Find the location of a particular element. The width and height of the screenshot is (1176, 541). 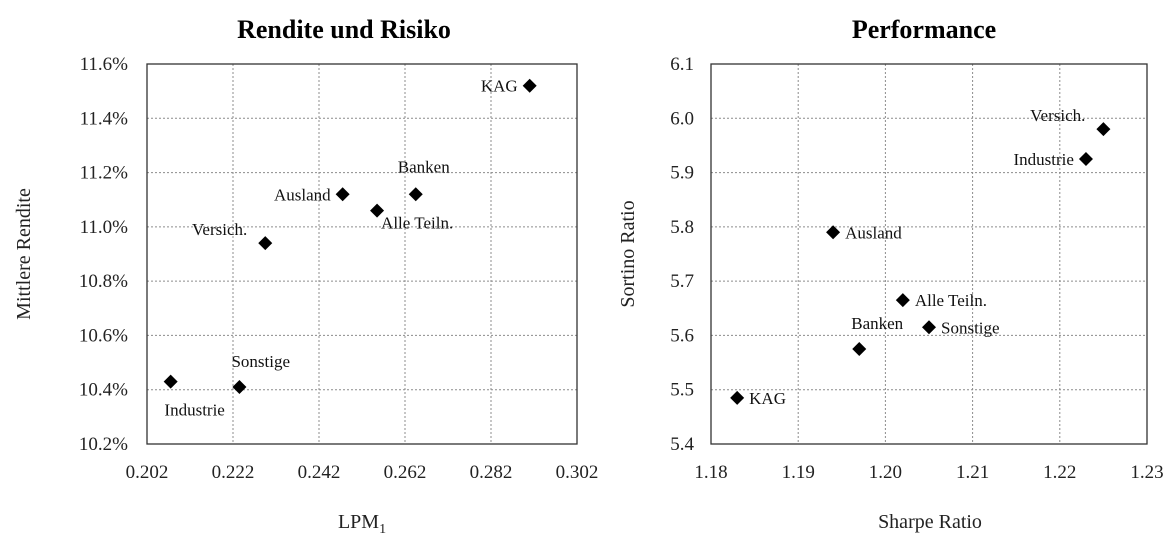

y-tick-label: 10.2% is located at coordinates (103, 444).